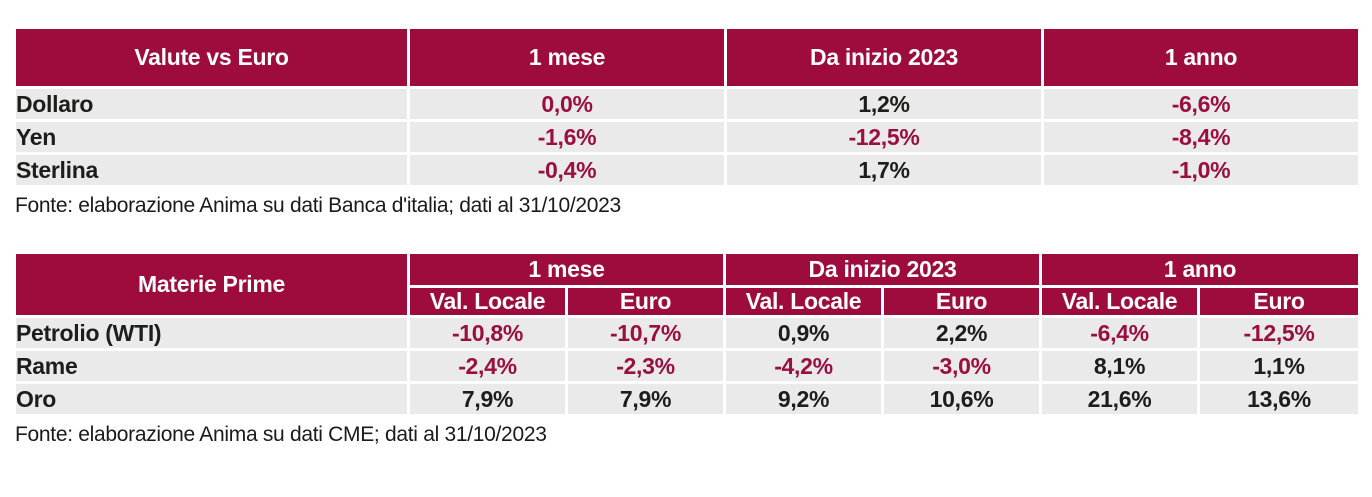 The height and width of the screenshot is (497, 1372). What do you see at coordinates (1201, 104) in the screenshot?
I see `value-cell: -6,6%` at bounding box center [1201, 104].